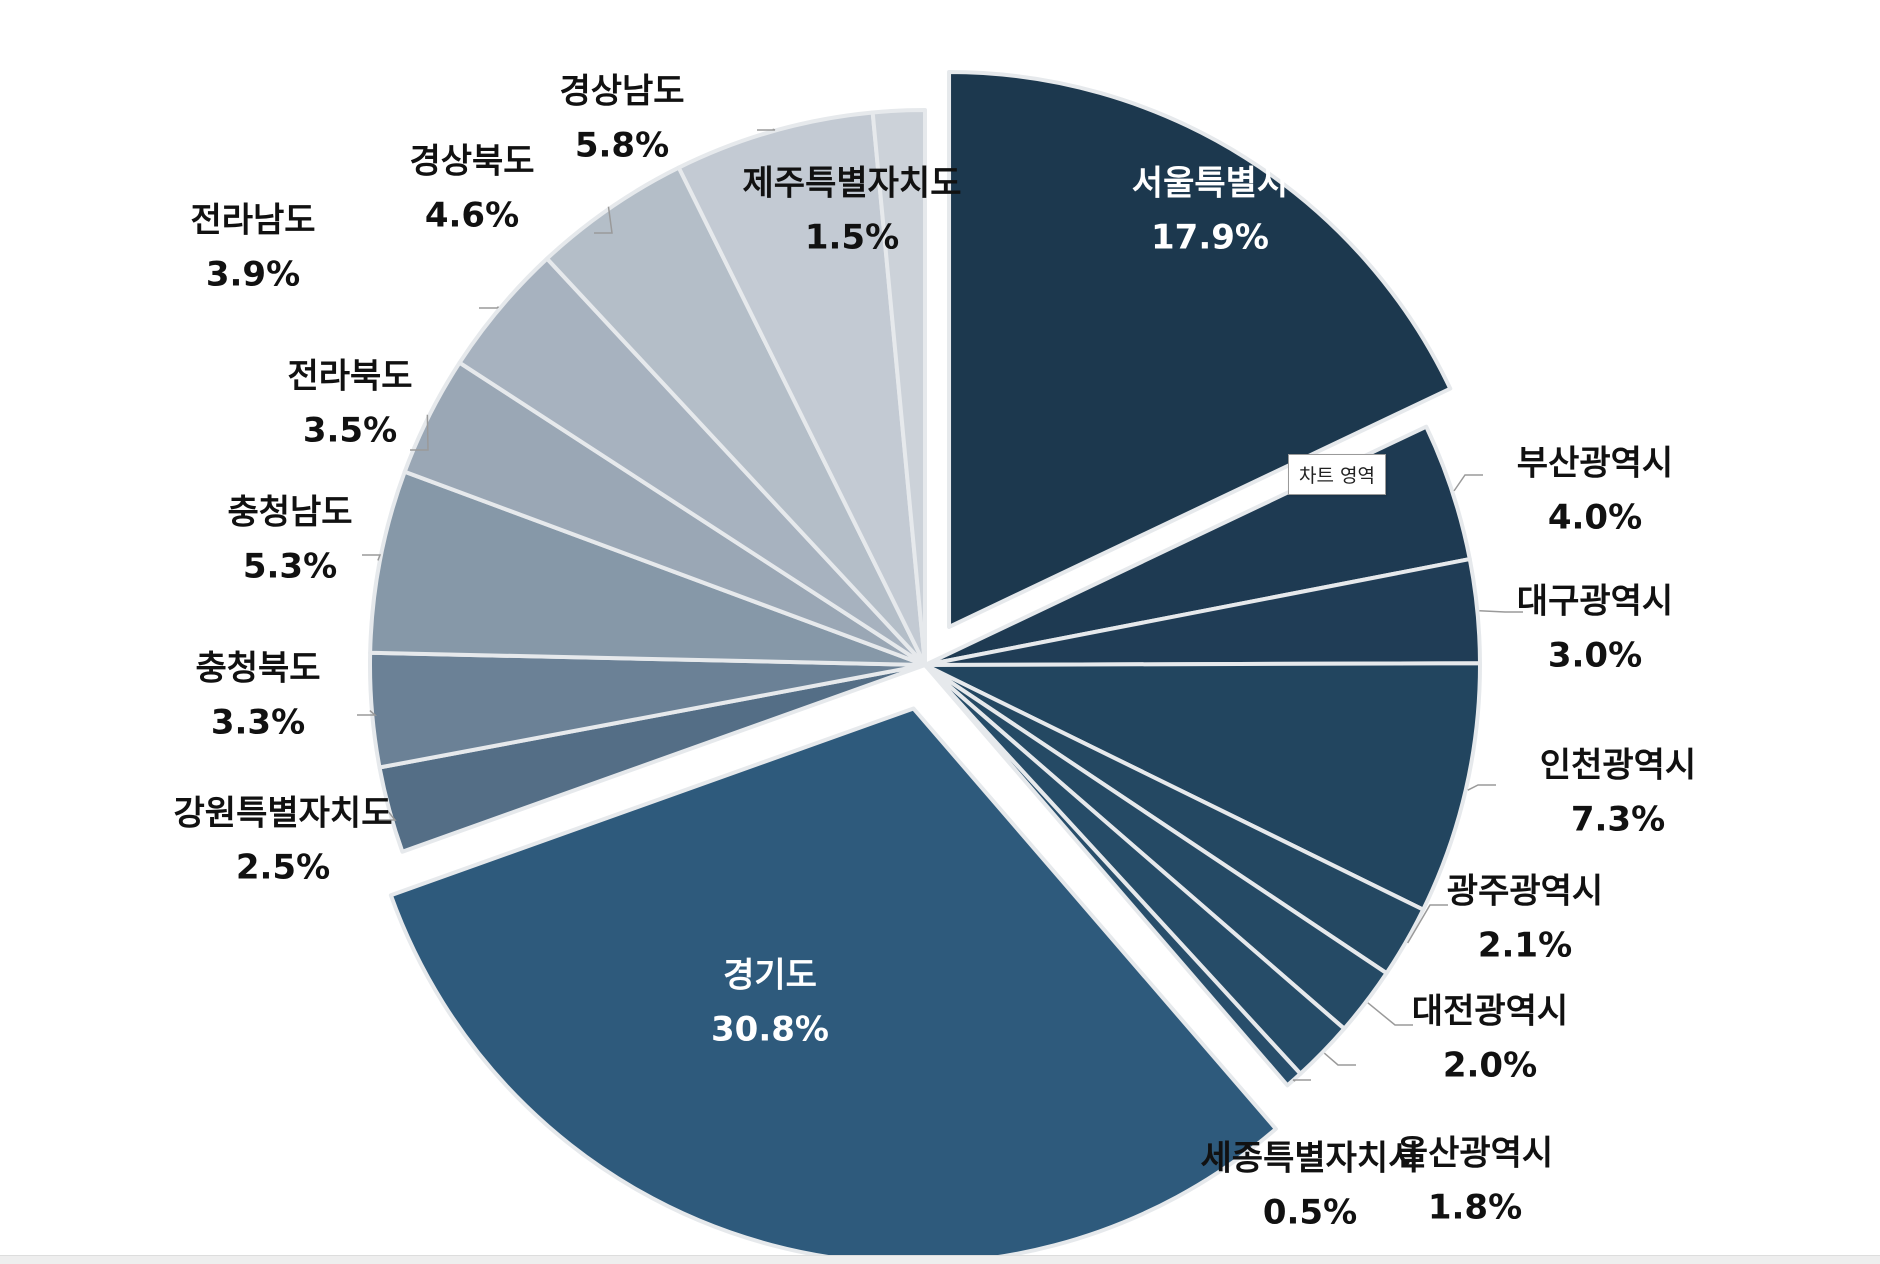 The image size is (1880, 1264). What do you see at coordinates (1595, 518) in the screenshot?
I see `slice-value-label-2: 4.0%` at bounding box center [1595, 518].